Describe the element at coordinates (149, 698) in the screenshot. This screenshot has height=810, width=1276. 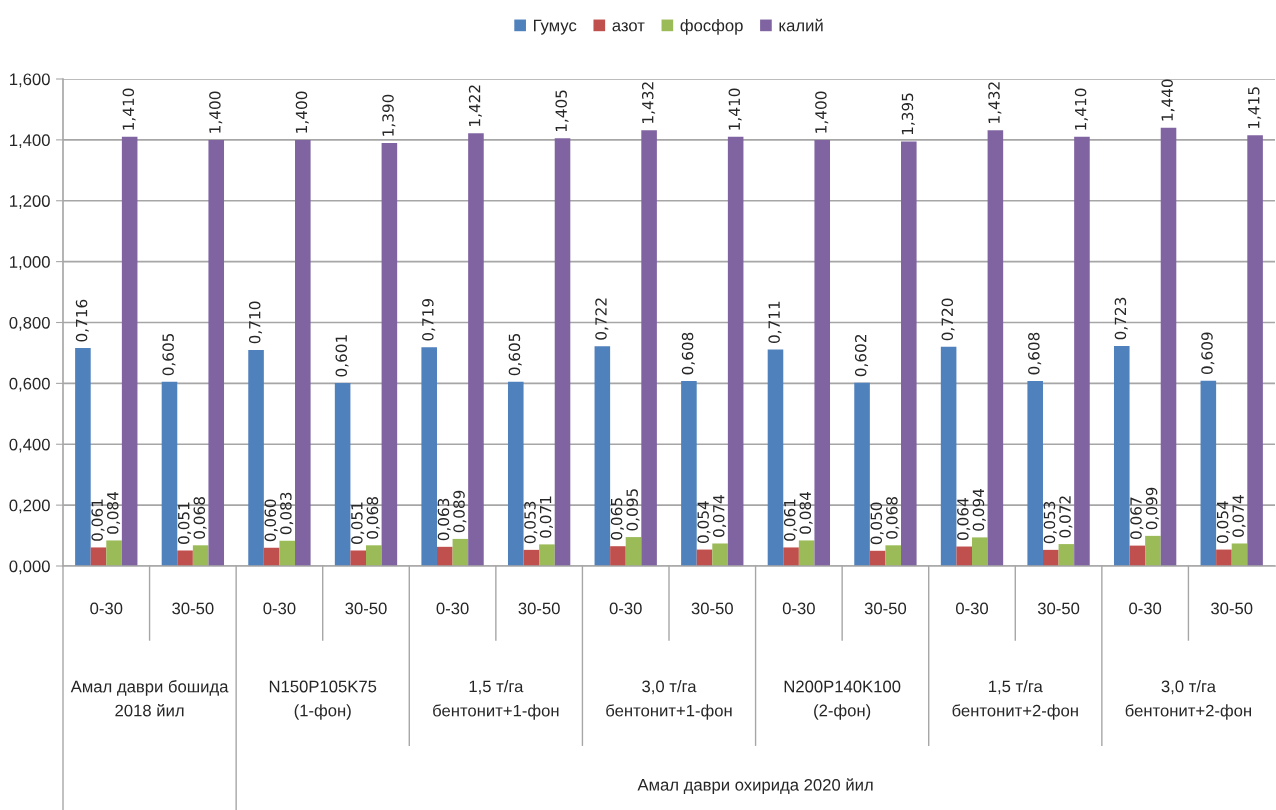
I see `text: Амал даври бошида 2018 йил` at that location.